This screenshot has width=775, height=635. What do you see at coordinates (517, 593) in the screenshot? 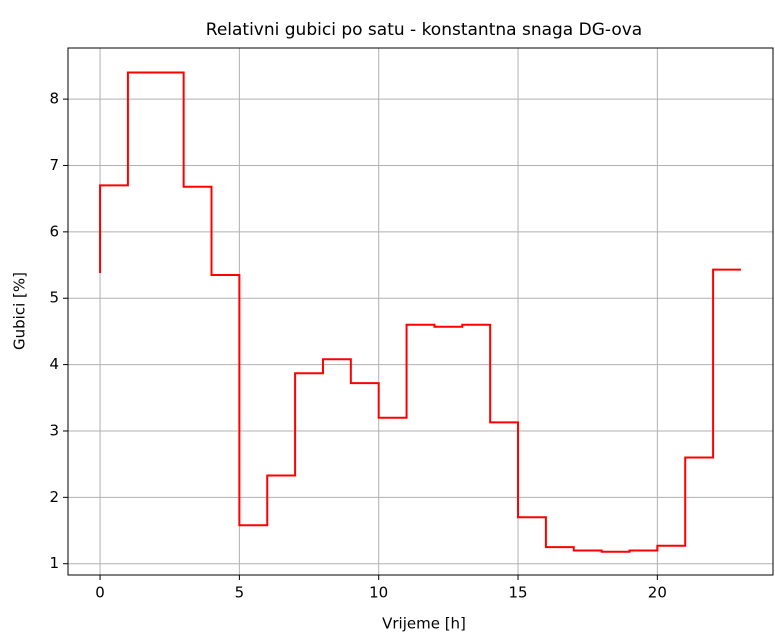
I see `x-tick-label: 15` at bounding box center [517, 593].